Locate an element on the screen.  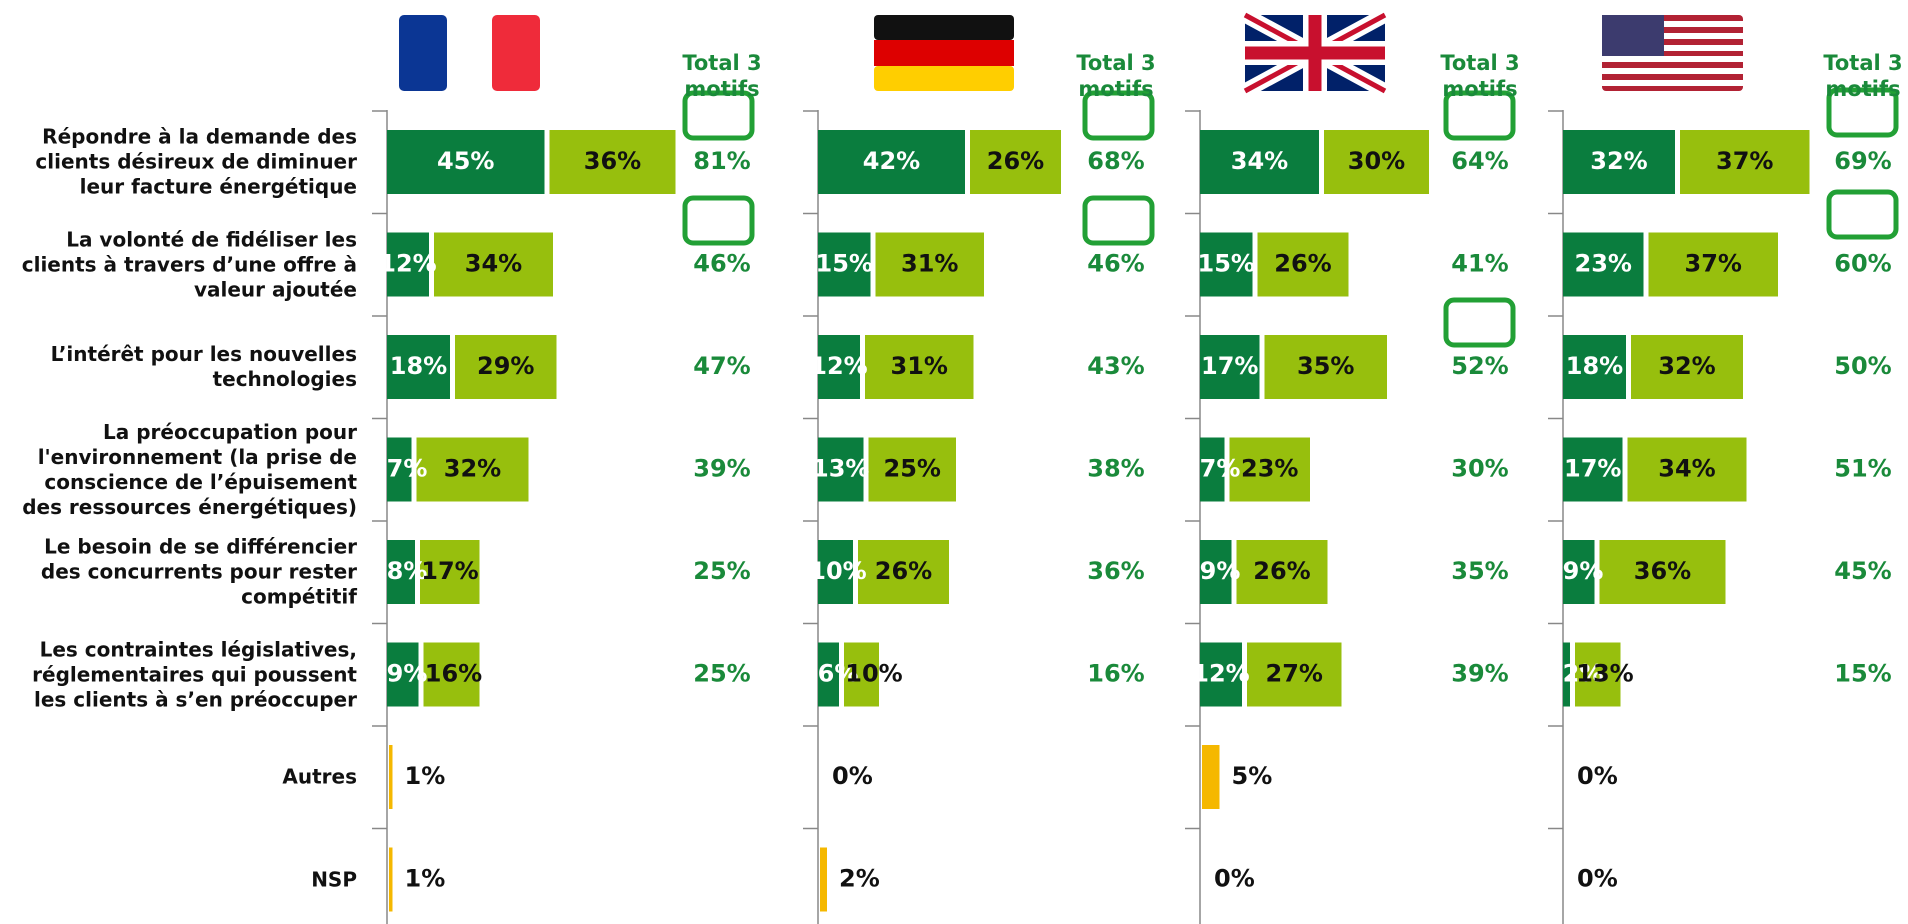
bar-label: 45% is located at coordinates (465, 161).